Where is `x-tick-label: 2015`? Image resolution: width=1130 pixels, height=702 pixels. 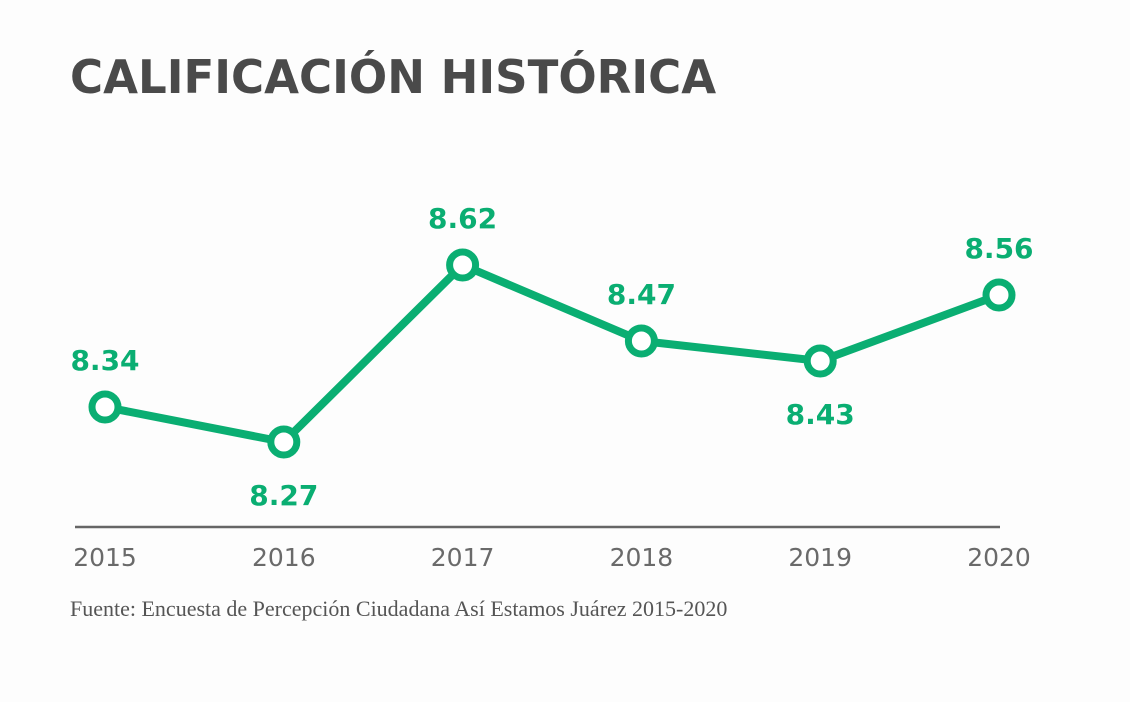 x-tick-label: 2015 is located at coordinates (105, 557).